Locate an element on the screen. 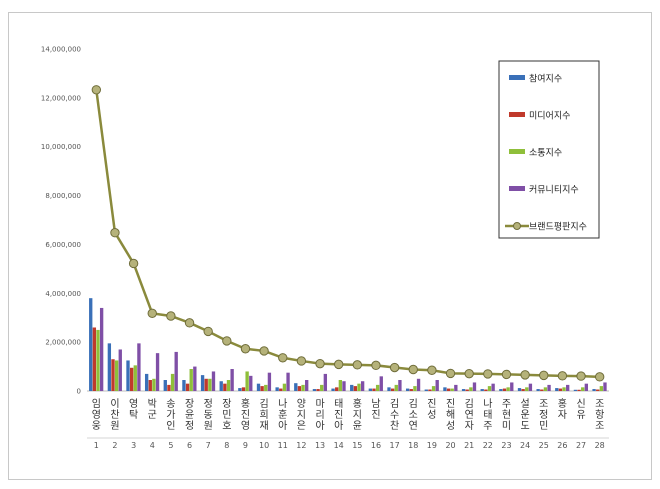 This screenshot has height=489, width=660. bar-참여지수-나훈아 is located at coordinates (277, 389).